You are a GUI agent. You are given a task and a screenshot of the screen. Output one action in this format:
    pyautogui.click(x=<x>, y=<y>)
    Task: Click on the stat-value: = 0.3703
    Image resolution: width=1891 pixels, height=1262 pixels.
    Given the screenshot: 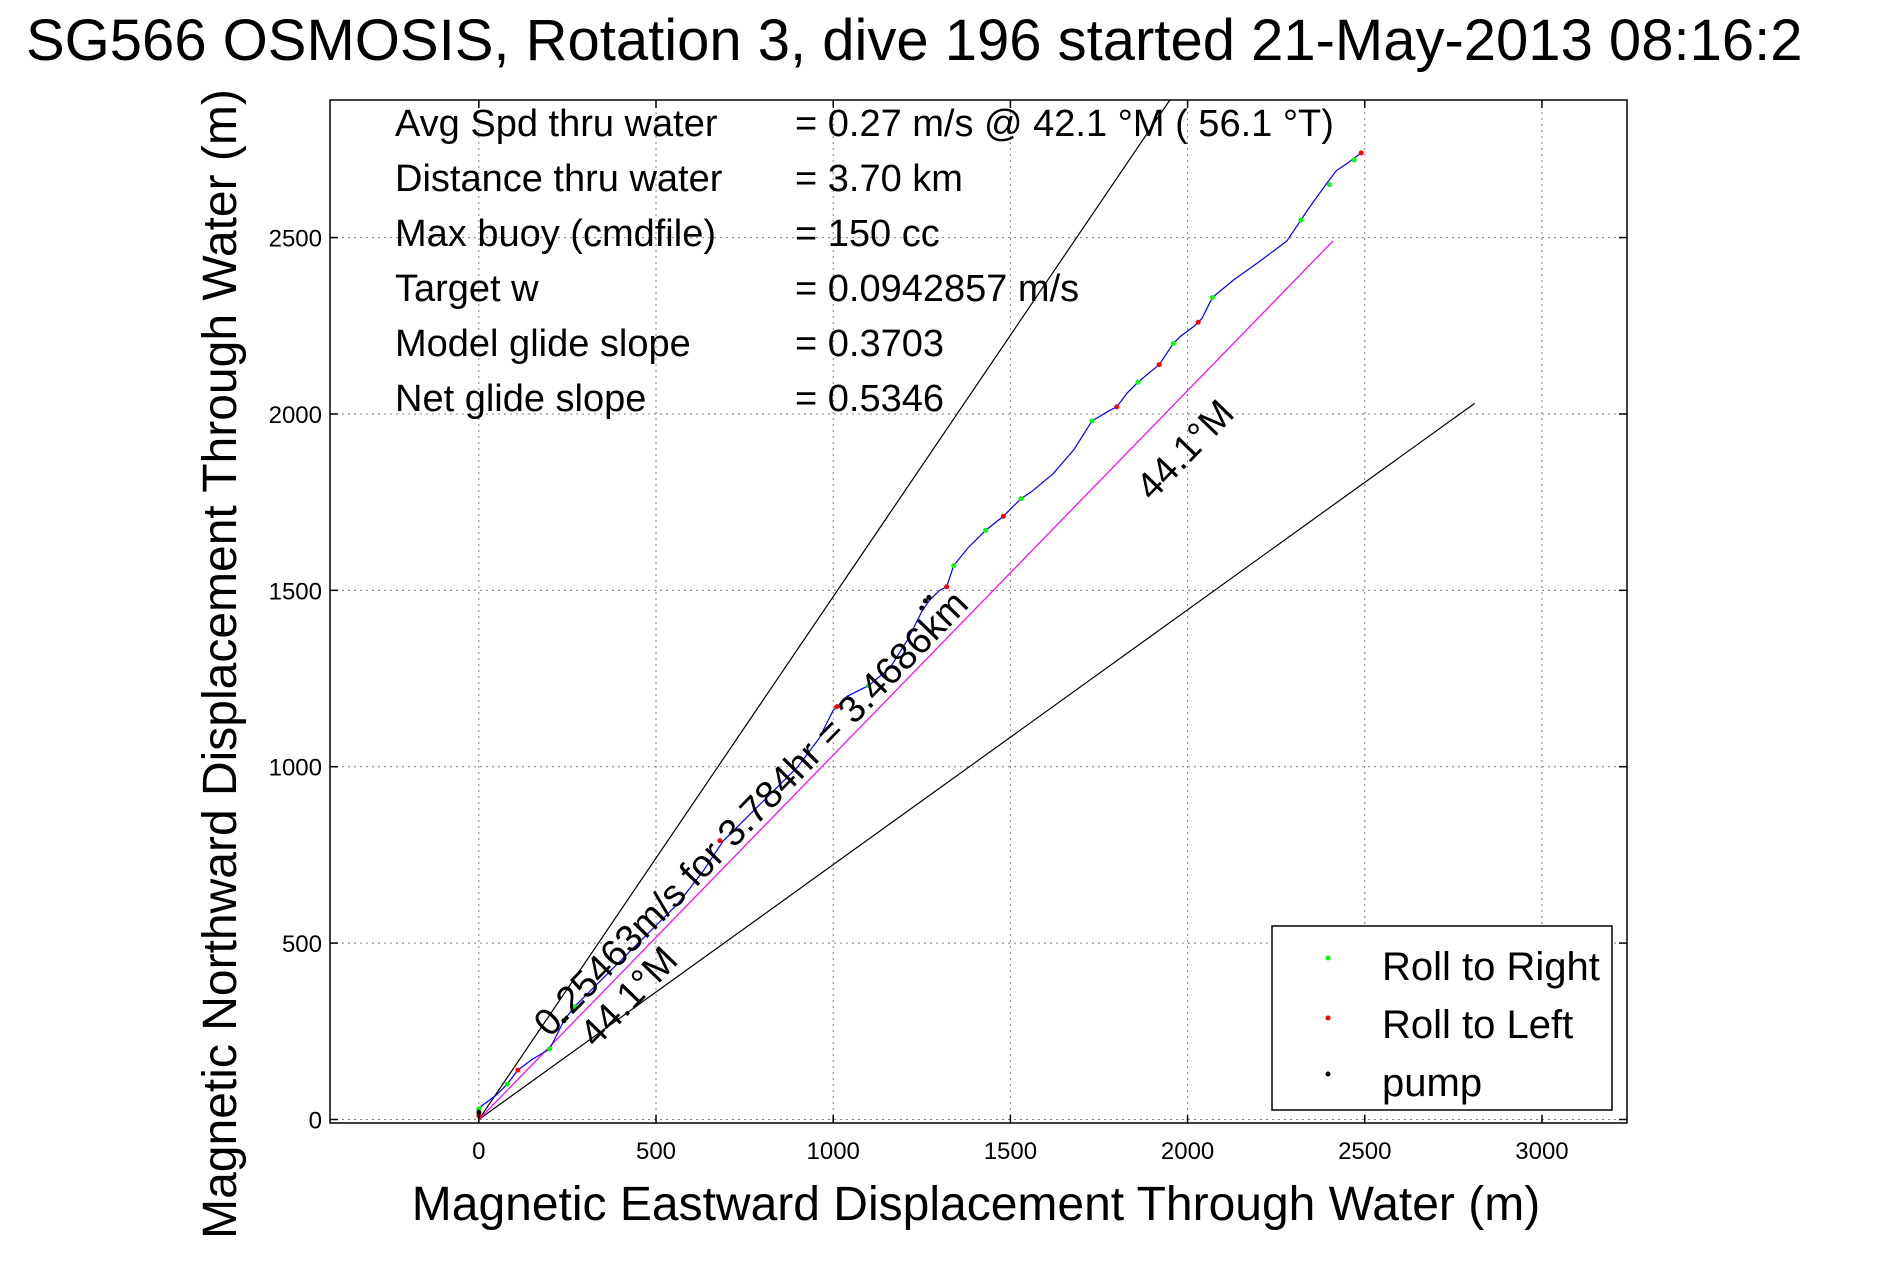 What is the action you would take?
    pyautogui.click(x=869, y=344)
    